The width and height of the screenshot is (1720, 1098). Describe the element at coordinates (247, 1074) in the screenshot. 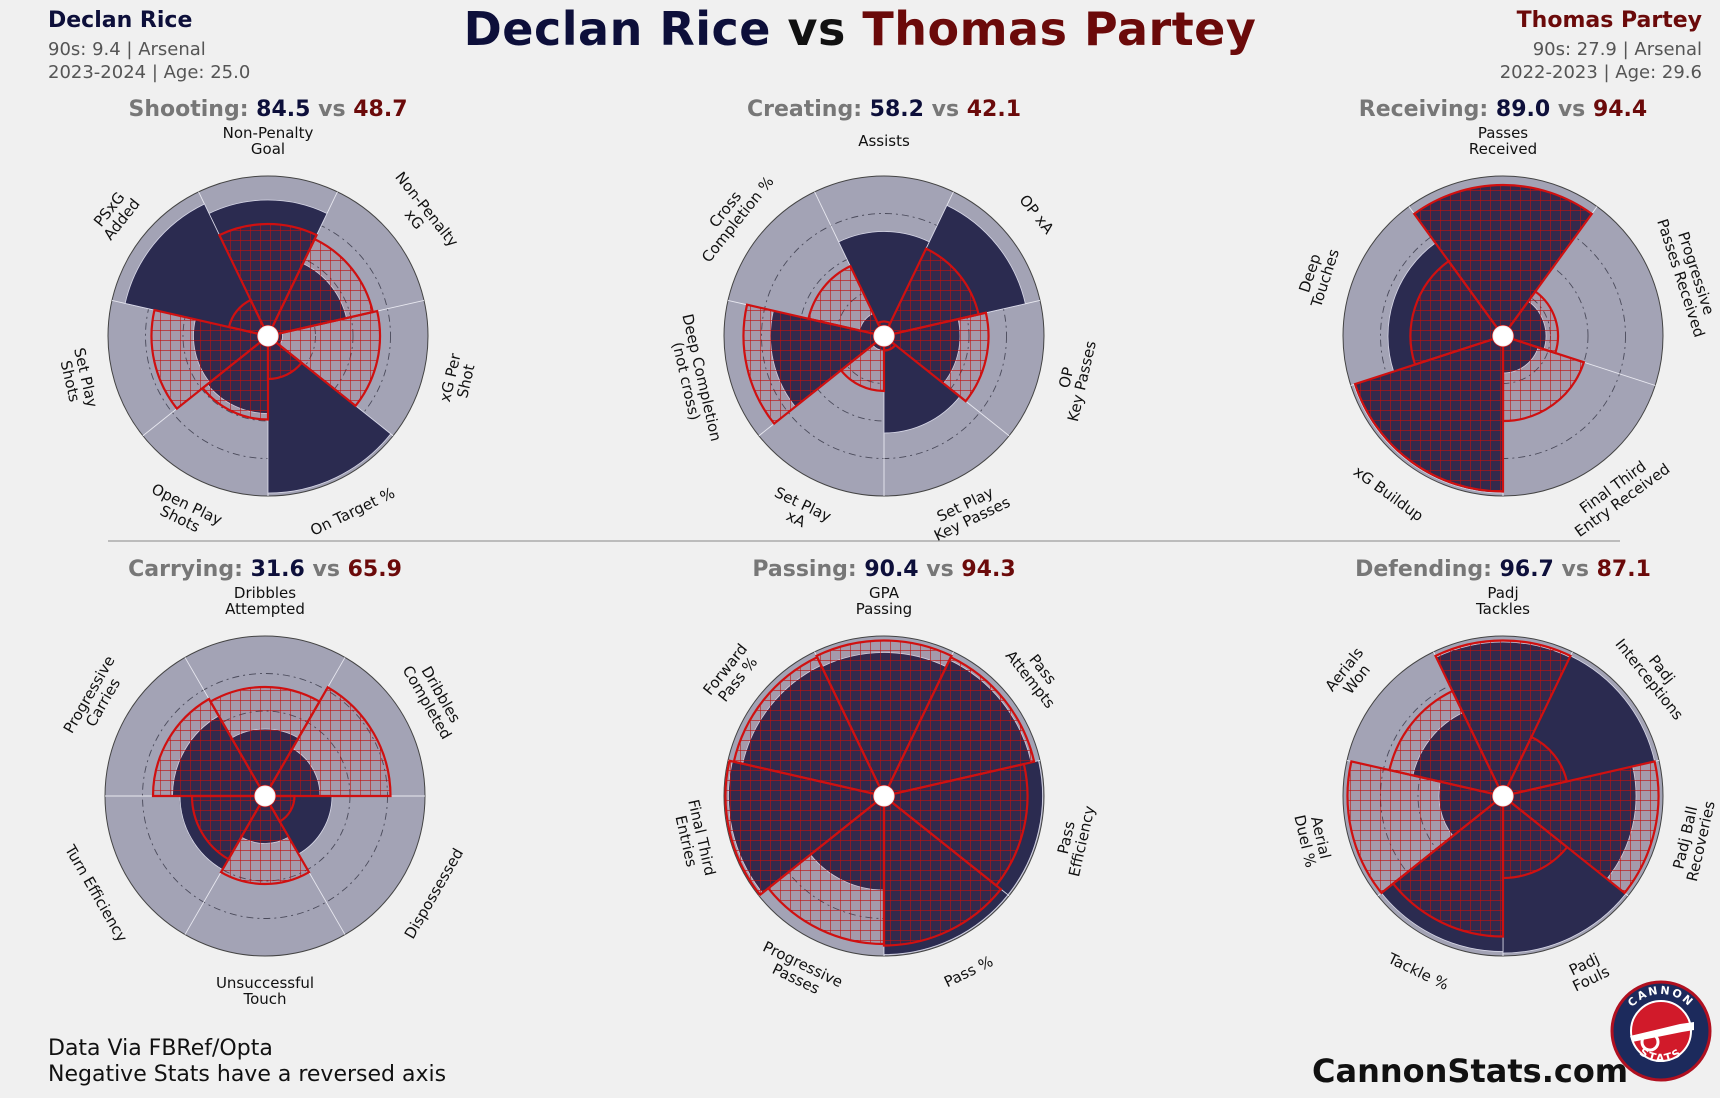

I see `reversed-axis-note: Negative Stats have a reversed axis` at that location.